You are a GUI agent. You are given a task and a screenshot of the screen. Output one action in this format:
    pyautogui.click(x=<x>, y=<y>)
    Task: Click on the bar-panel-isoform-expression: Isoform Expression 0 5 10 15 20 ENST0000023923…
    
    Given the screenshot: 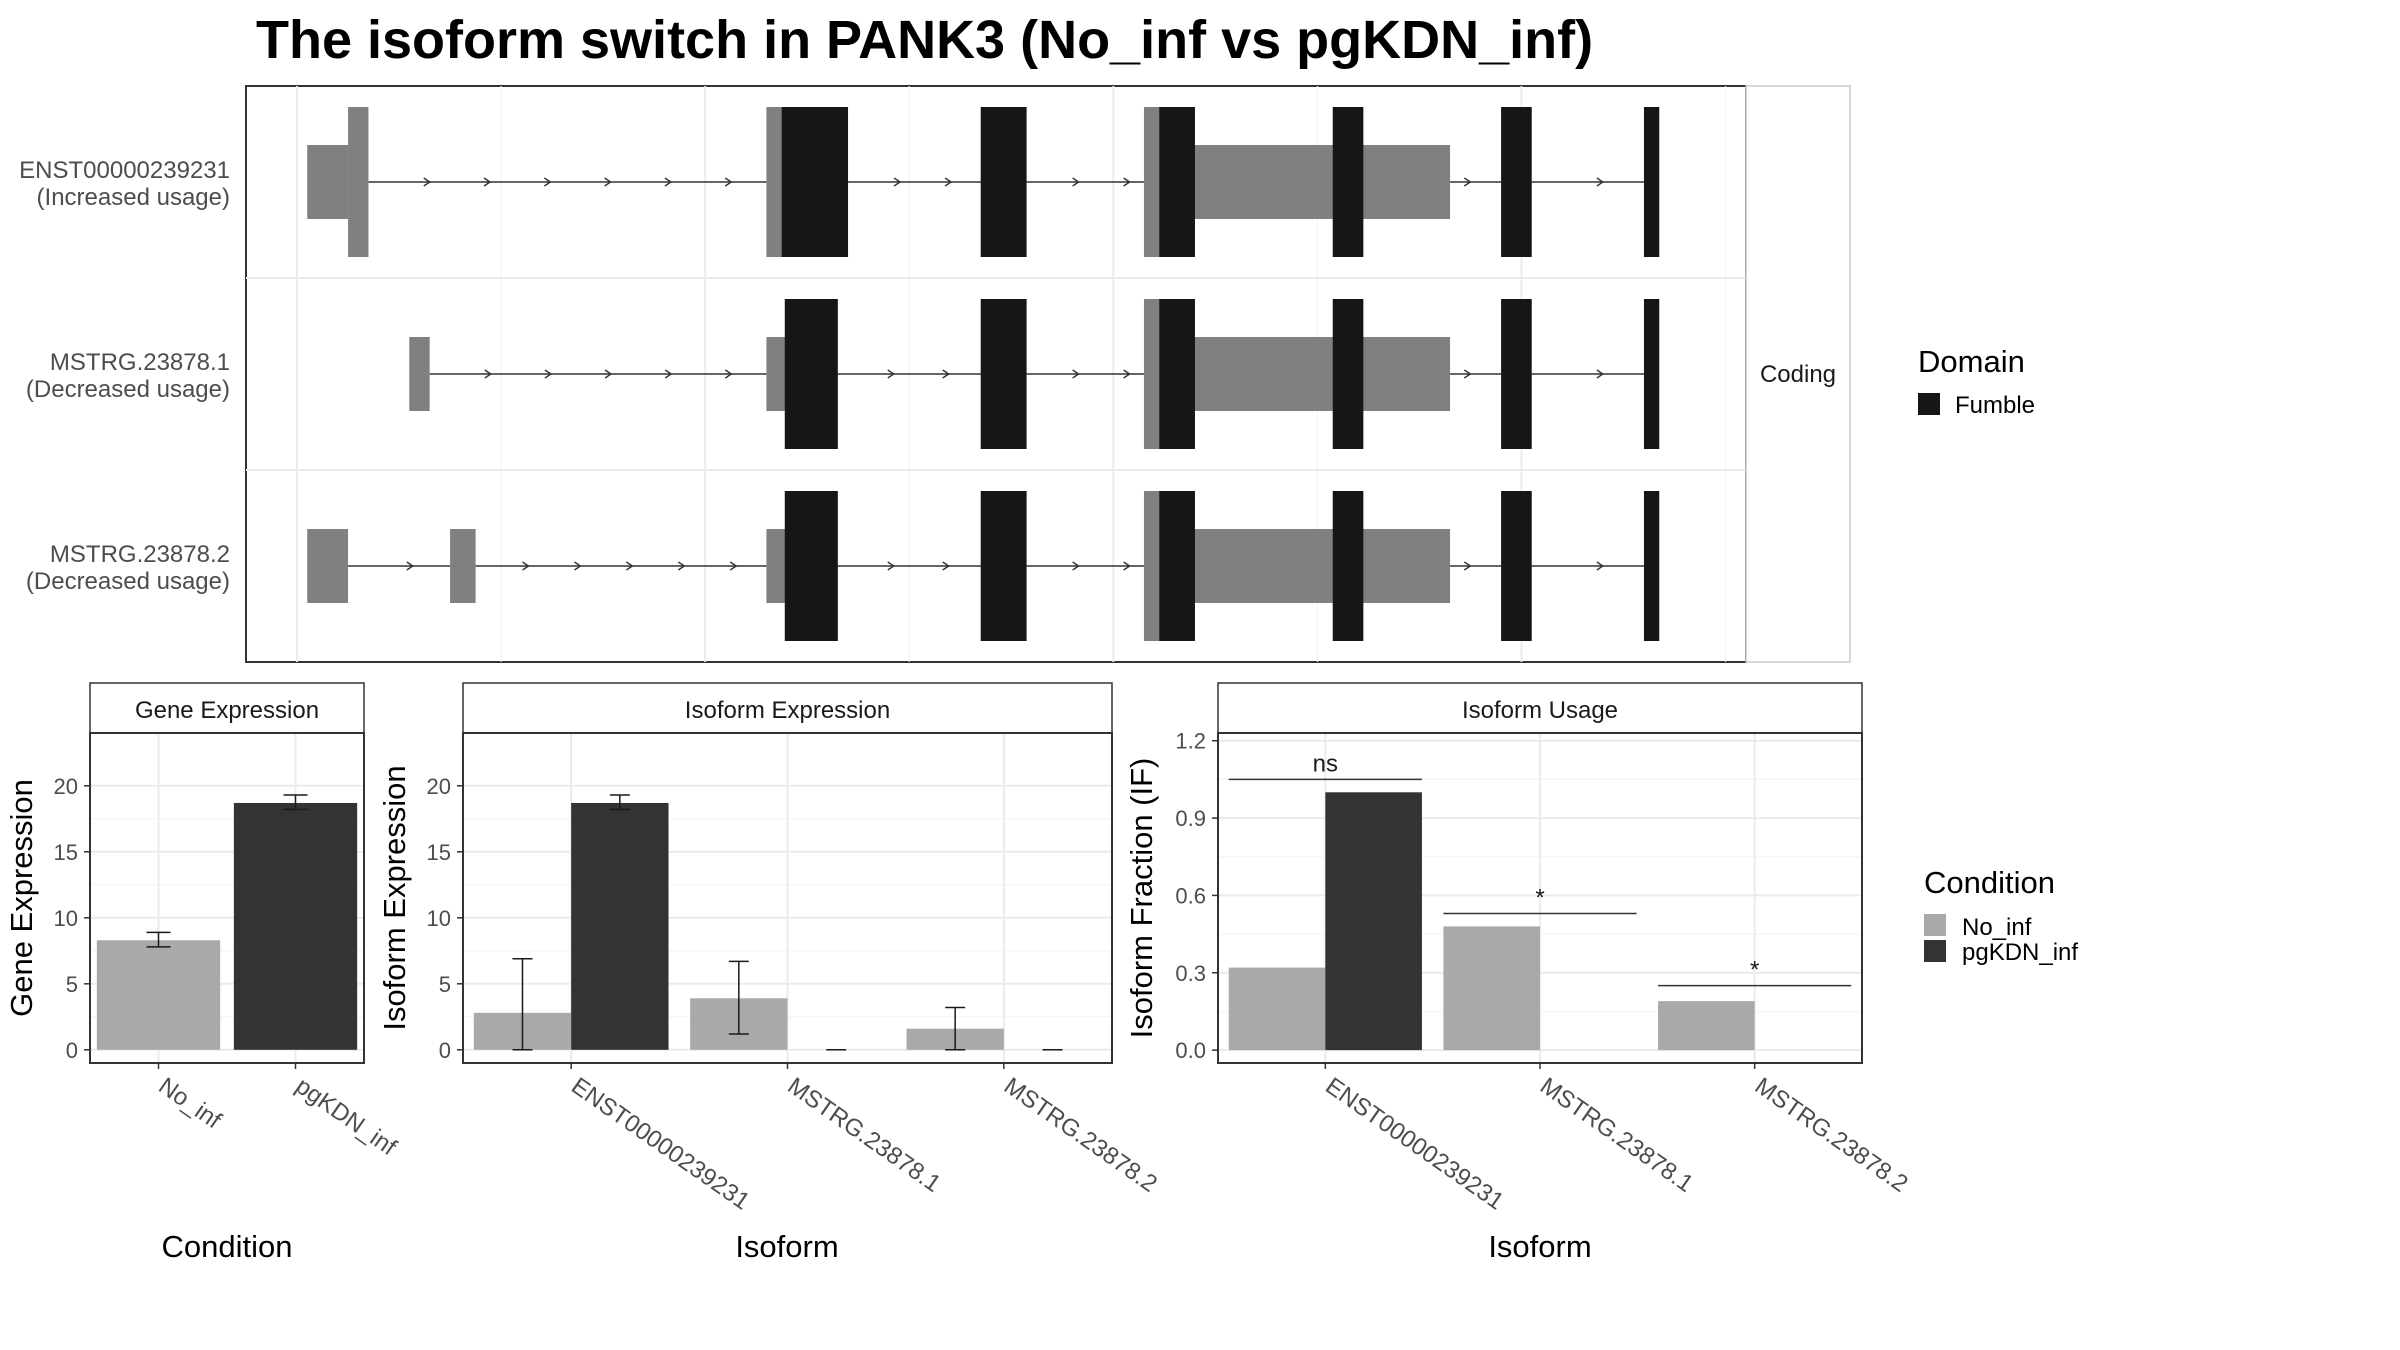 What is the action you would take?
    pyautogui.click(x=769, y=973)
    